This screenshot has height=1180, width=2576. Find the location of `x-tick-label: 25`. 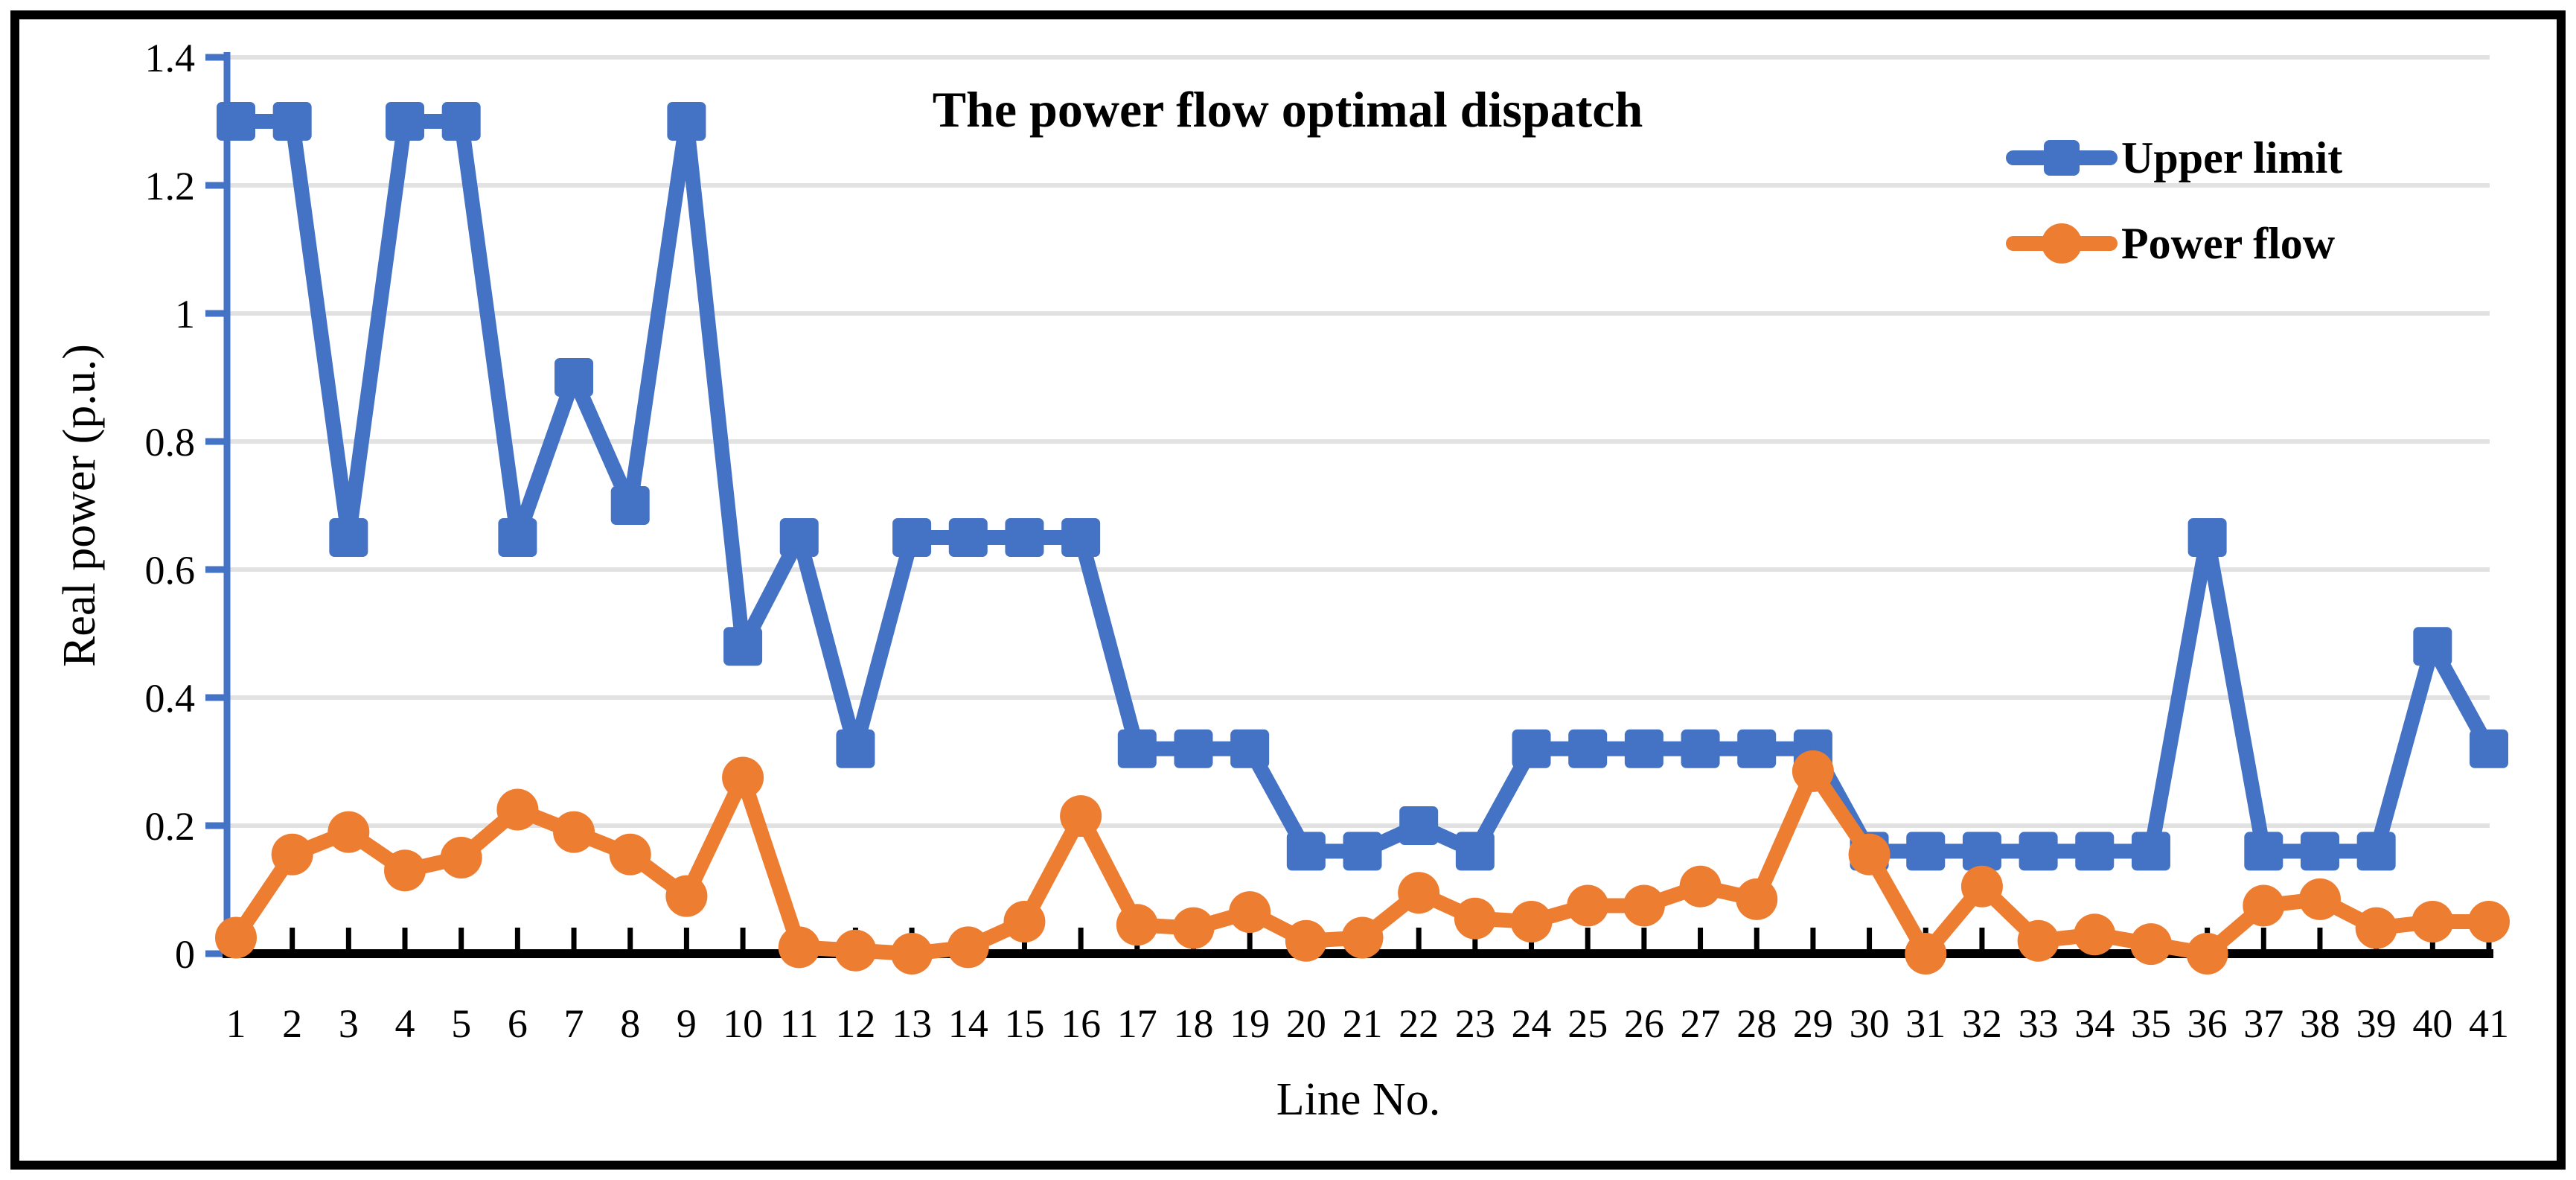

x-tick-label: 25 is located at coordinates (1587, 1023).